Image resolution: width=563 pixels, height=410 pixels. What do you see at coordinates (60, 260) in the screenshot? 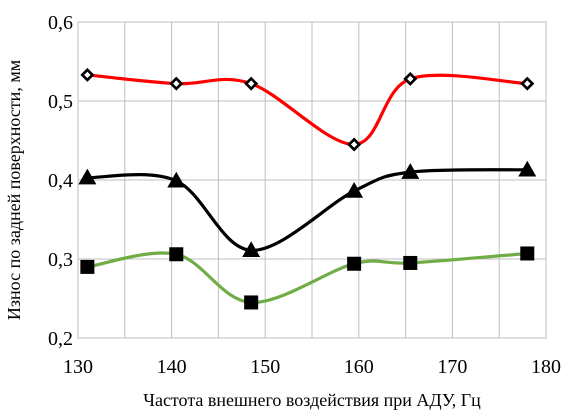
I see `y-tick-label: 0,3` at bounding box center [60, 260].